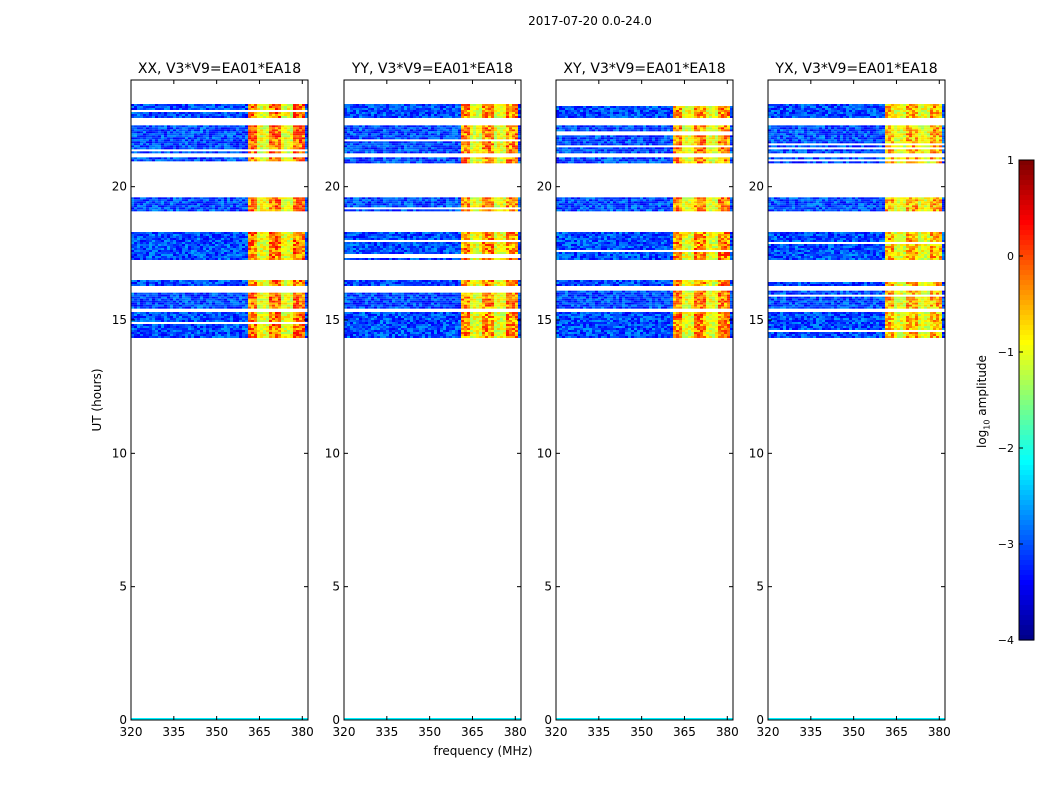 The image size is (1050, 800). Describe the element at coordinates (644, 69) in the screenshot. I see `panel-title: XY, V3*V9=EA01*EA18` at that location.